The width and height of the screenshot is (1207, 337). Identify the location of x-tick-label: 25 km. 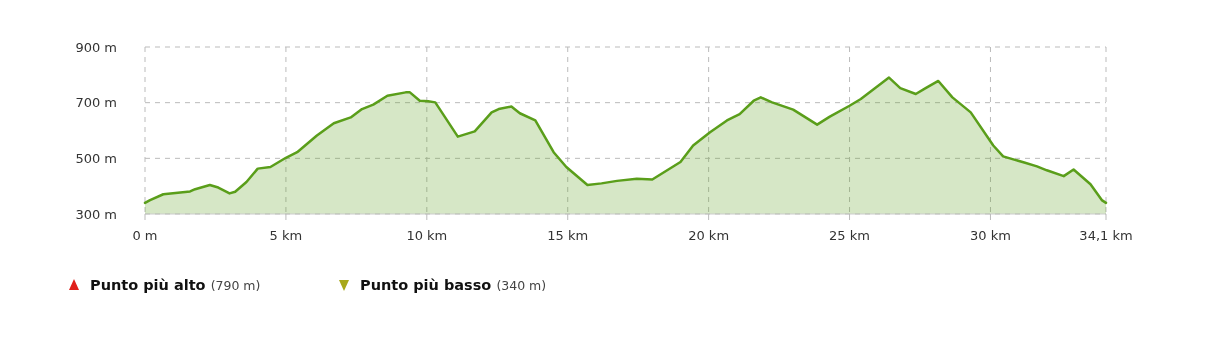
(849, 235).